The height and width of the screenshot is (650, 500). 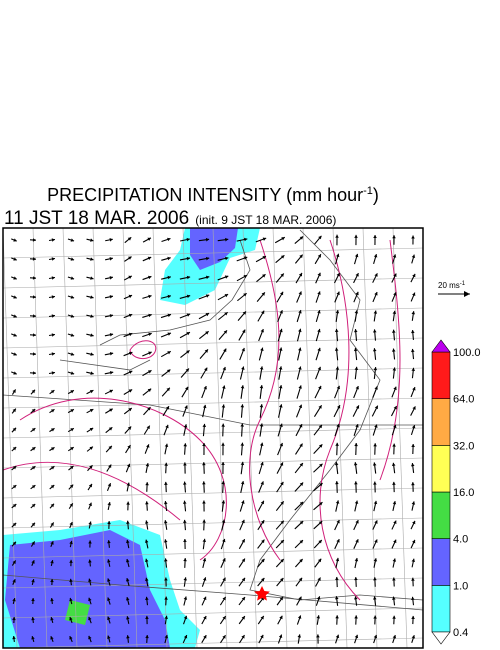 What do you see at coordinates (467, 294) in the screenshot?
I see `wind-scale-head` at bounding box center [467, 294].